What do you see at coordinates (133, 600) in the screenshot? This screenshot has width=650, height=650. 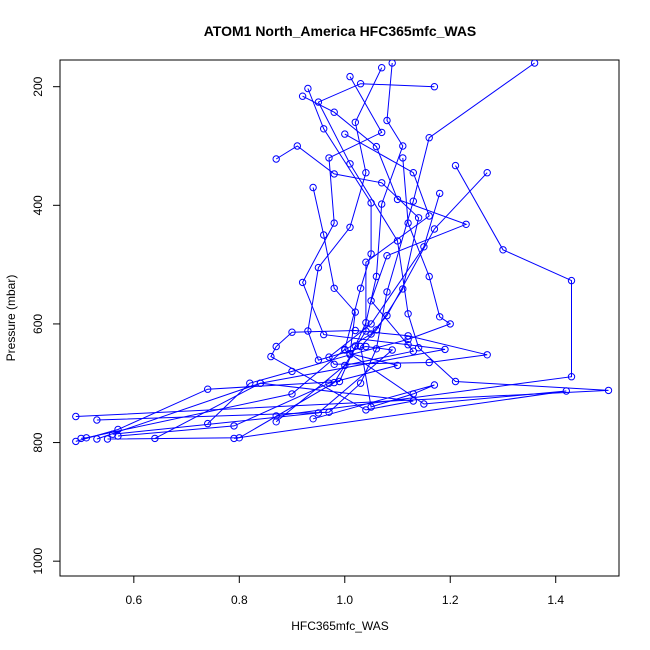 I see `x-tick-label: 0.6` at bounding box center [133, 600].